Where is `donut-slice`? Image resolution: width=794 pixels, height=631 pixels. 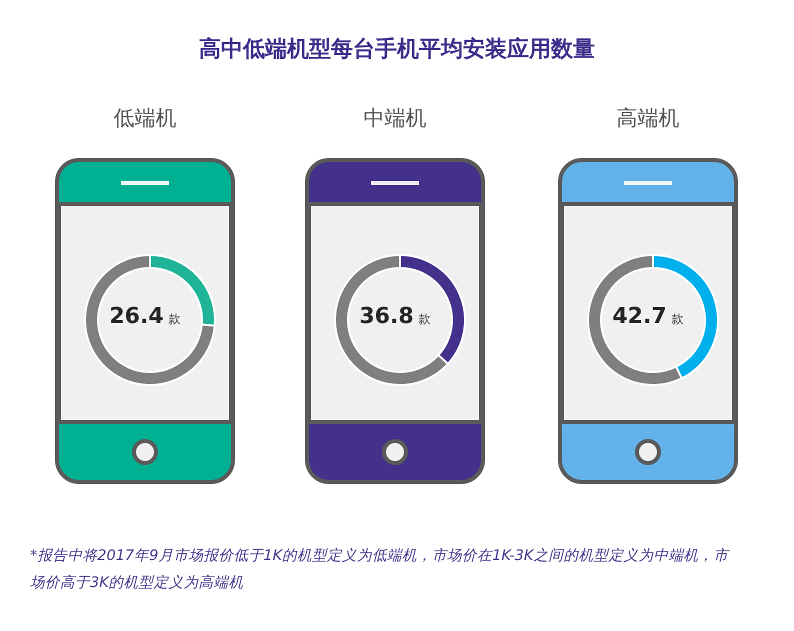 donut-slice is located at coordinates (150, 320).